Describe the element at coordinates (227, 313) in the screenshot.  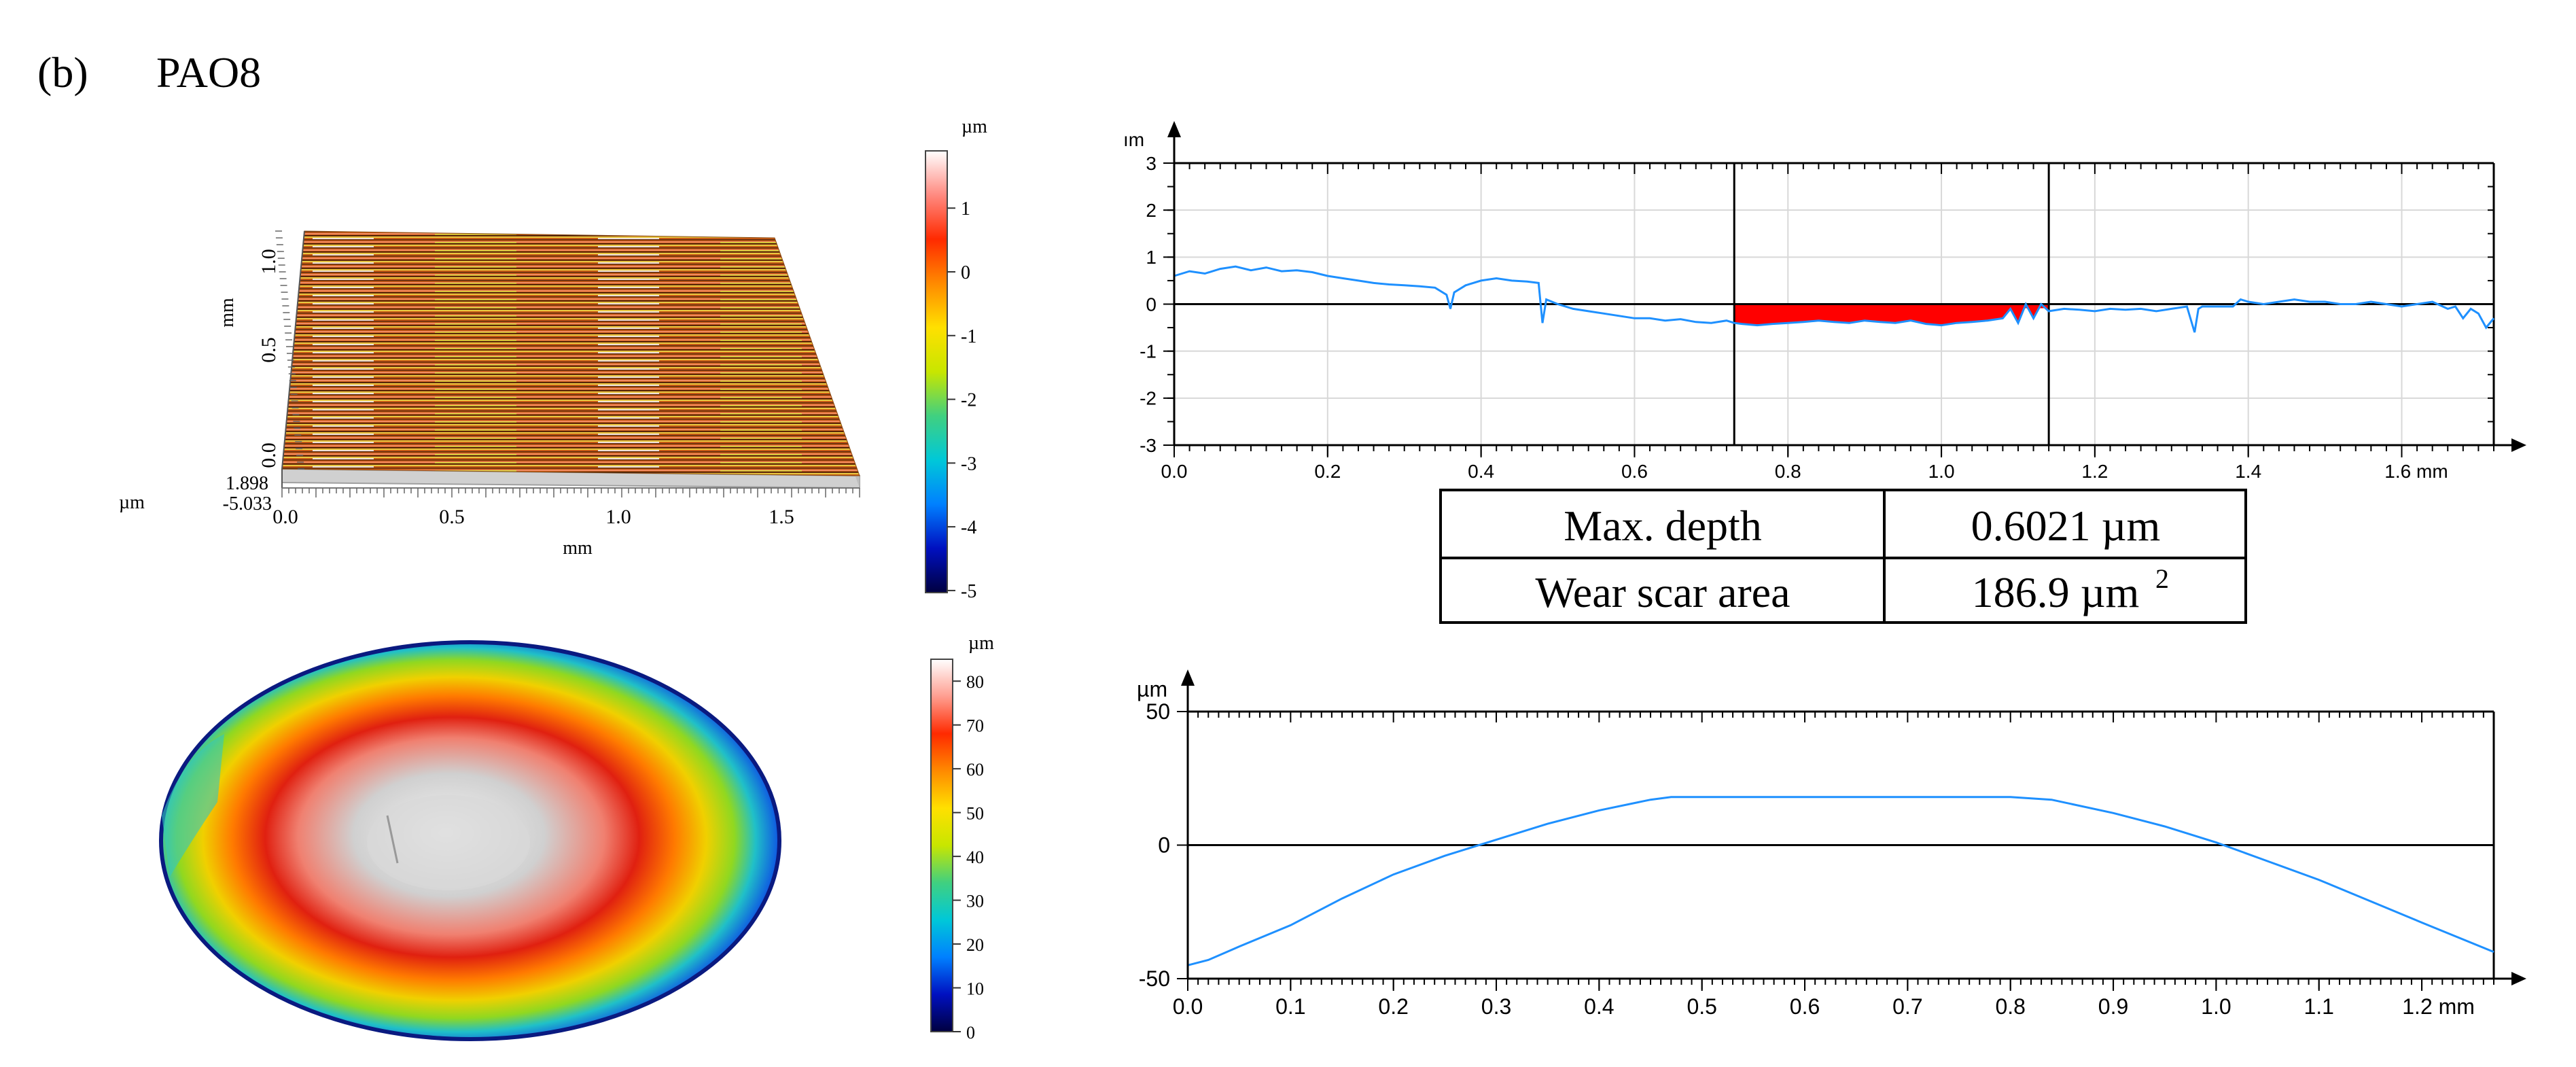
I see `surface-y-axis-label: mm` at that location.